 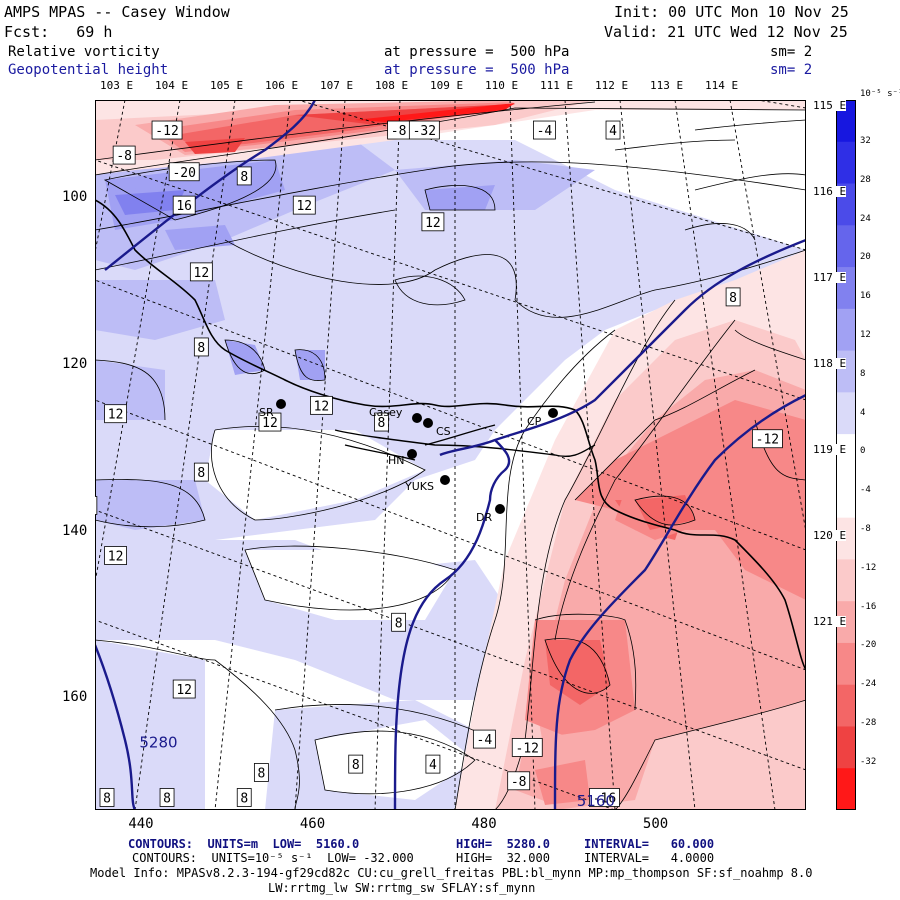 I want to click on footer-vorticity-high: HIGH= 32.000, so click(x=503, y=858).